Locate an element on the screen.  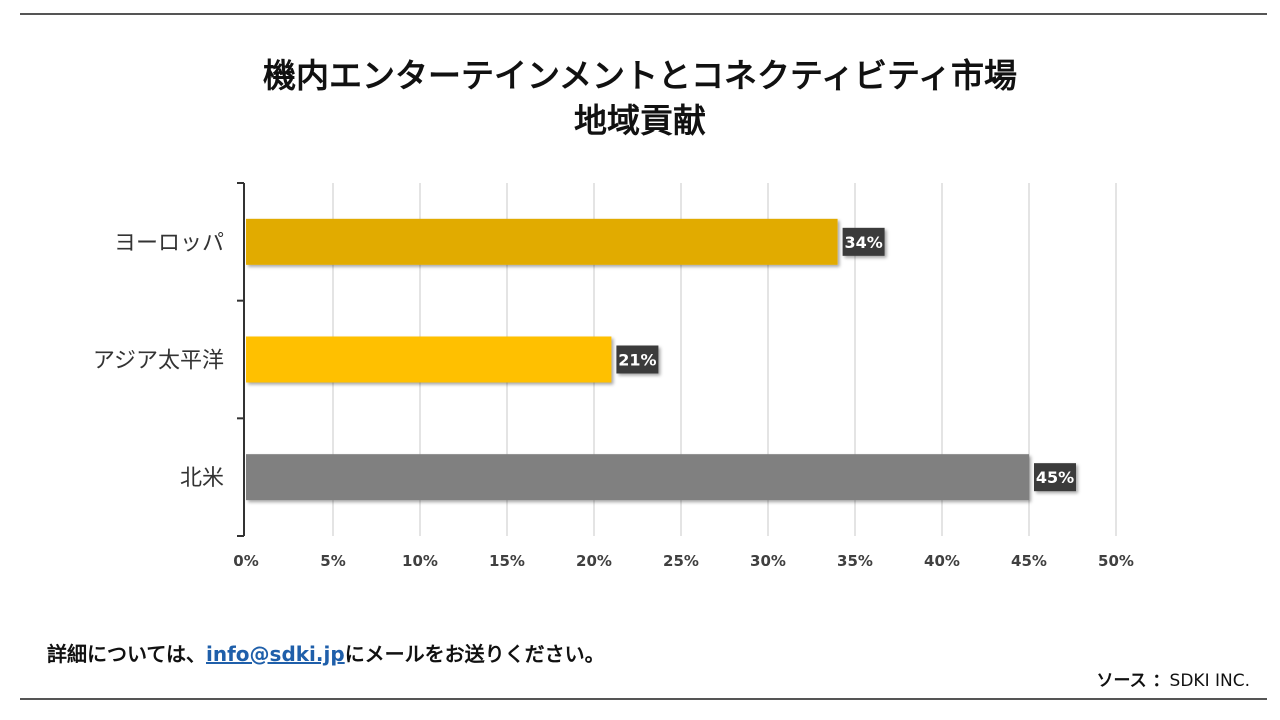
contact-suffix: にメールをお送りください。 is located at coordinates (474, 654).